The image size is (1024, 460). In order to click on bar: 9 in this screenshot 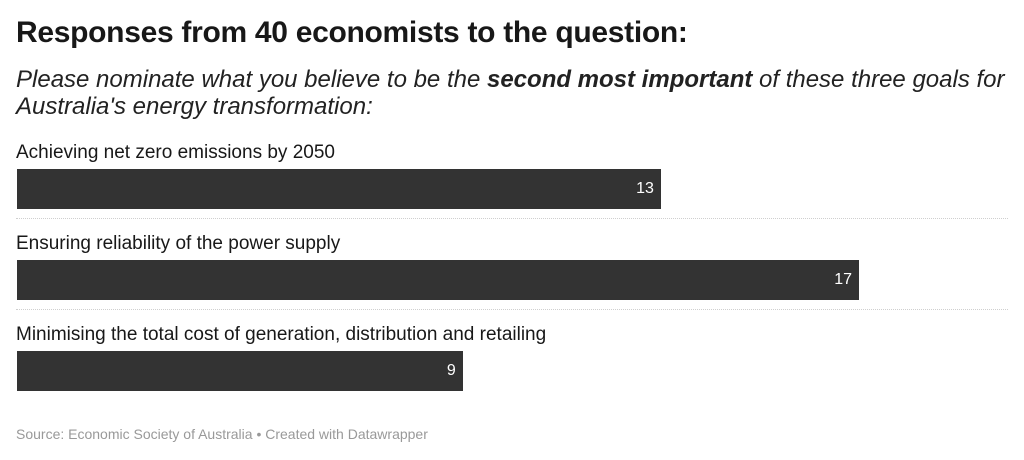, I will do `click(240, 371)`.